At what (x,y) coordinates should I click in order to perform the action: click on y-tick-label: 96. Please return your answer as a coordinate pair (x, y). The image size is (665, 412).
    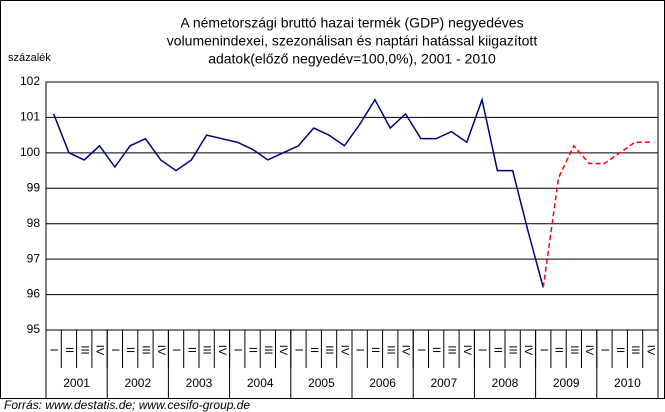
    Looking at the image, I should click on (34, 294).